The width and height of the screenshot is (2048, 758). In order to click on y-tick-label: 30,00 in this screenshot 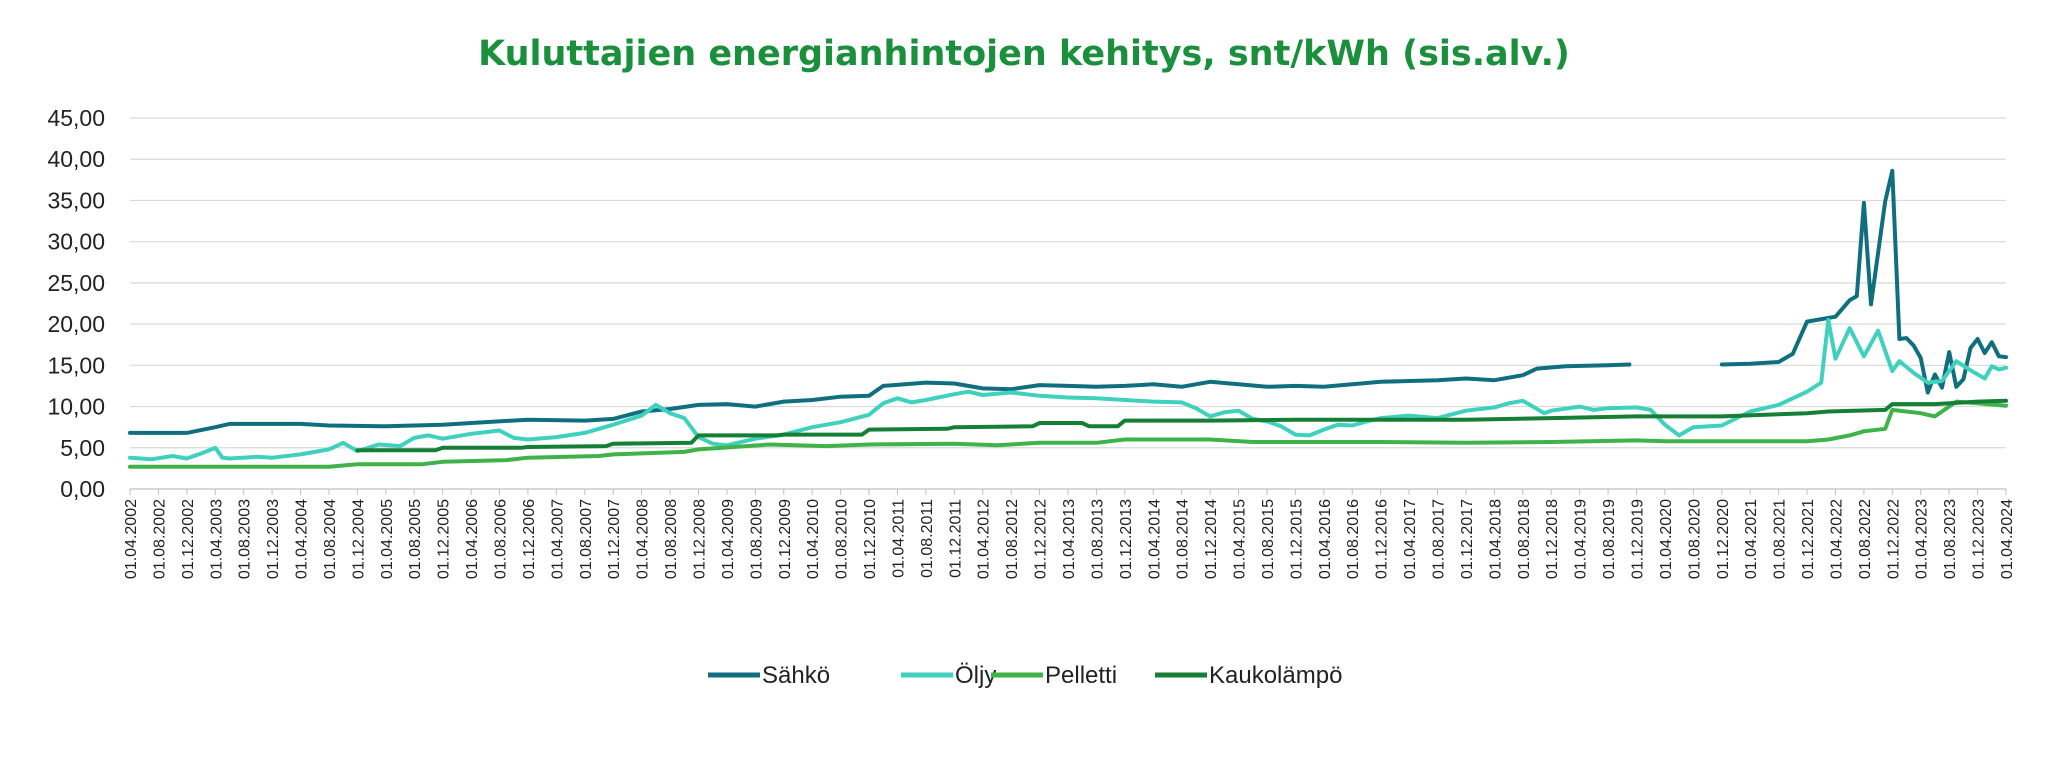, I will do `click(76, 242)`.